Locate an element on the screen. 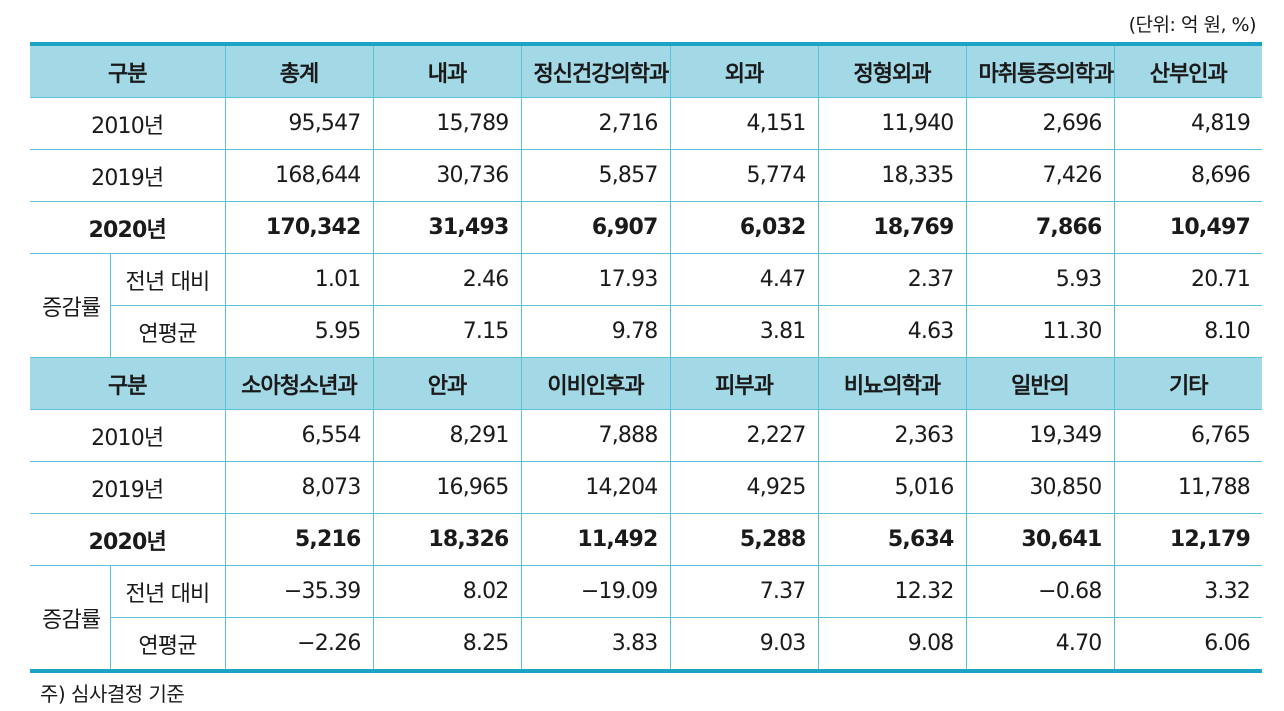  cell-value: 30,736 is located at coordinates (447, 175).